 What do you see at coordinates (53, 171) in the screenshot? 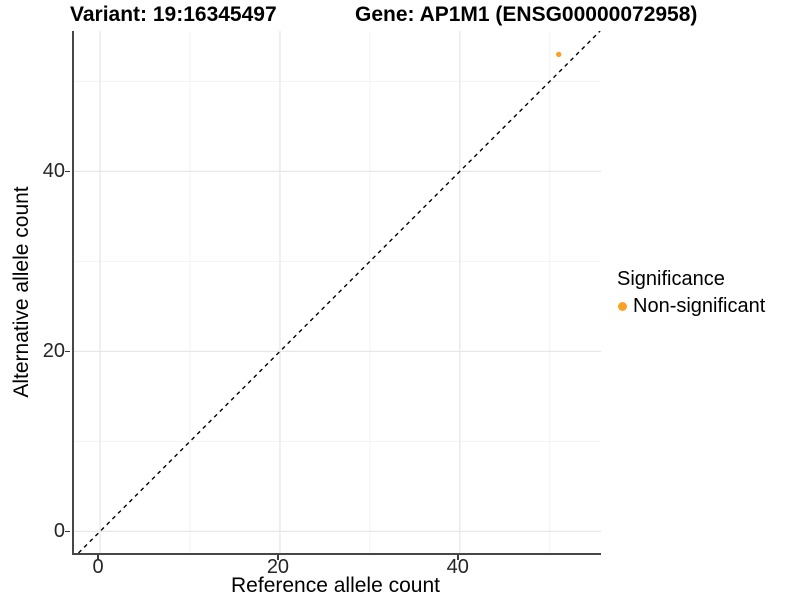
I see `y-tick-label: 40` at bounding box center [53, 171].